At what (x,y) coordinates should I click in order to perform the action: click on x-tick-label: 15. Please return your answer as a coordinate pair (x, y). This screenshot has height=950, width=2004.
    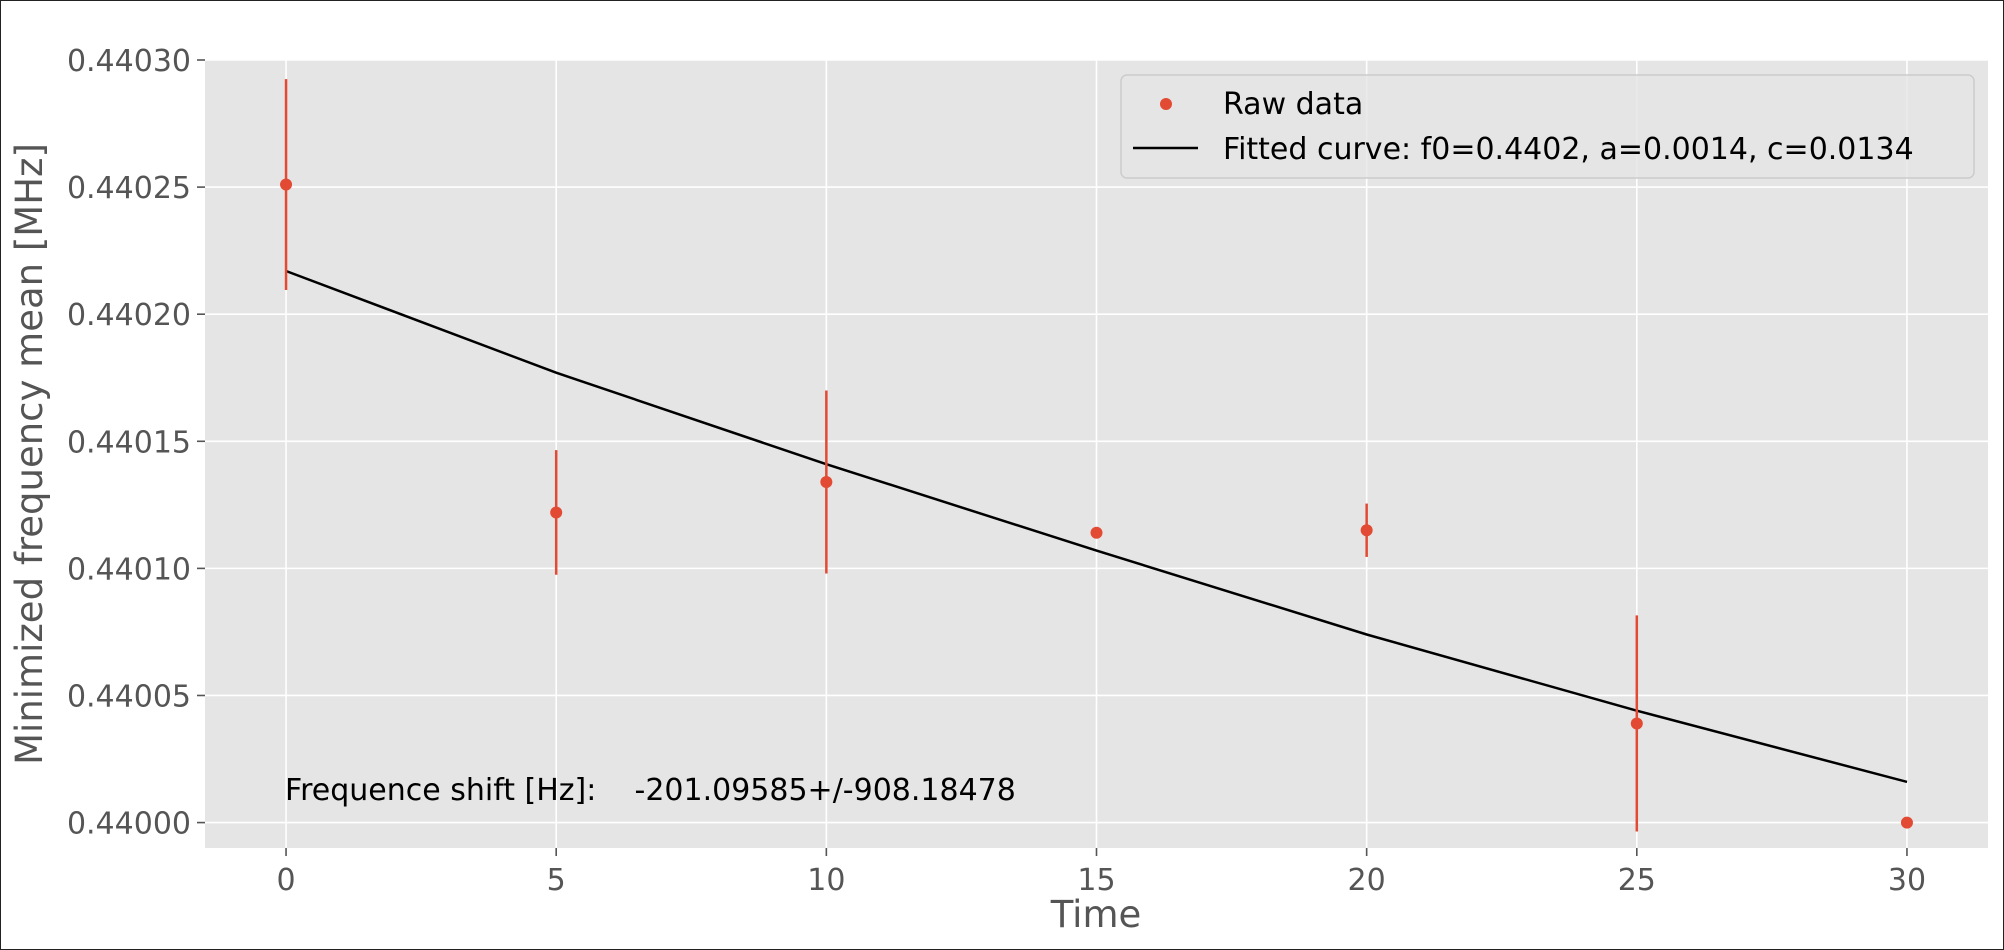
    Looking at the image, I should click on (1096, 880).